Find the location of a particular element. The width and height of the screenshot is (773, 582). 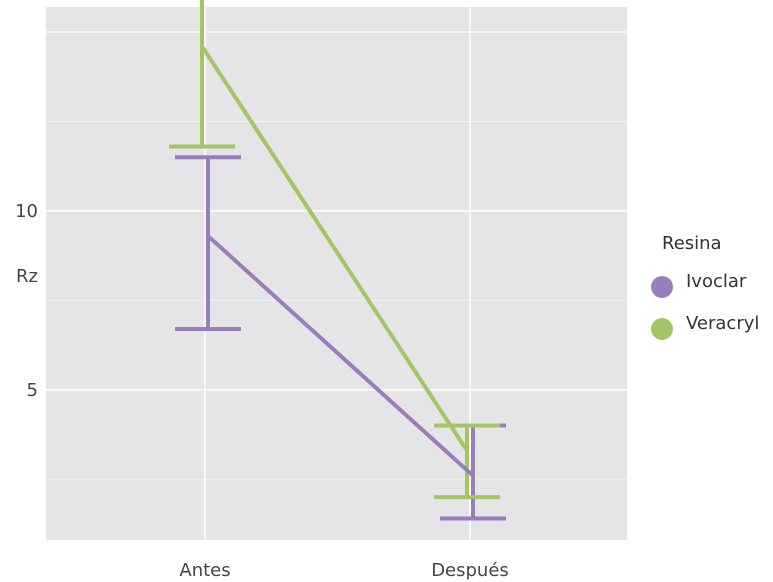

y-tick-label: 5 is located at coordinates (32, 390).